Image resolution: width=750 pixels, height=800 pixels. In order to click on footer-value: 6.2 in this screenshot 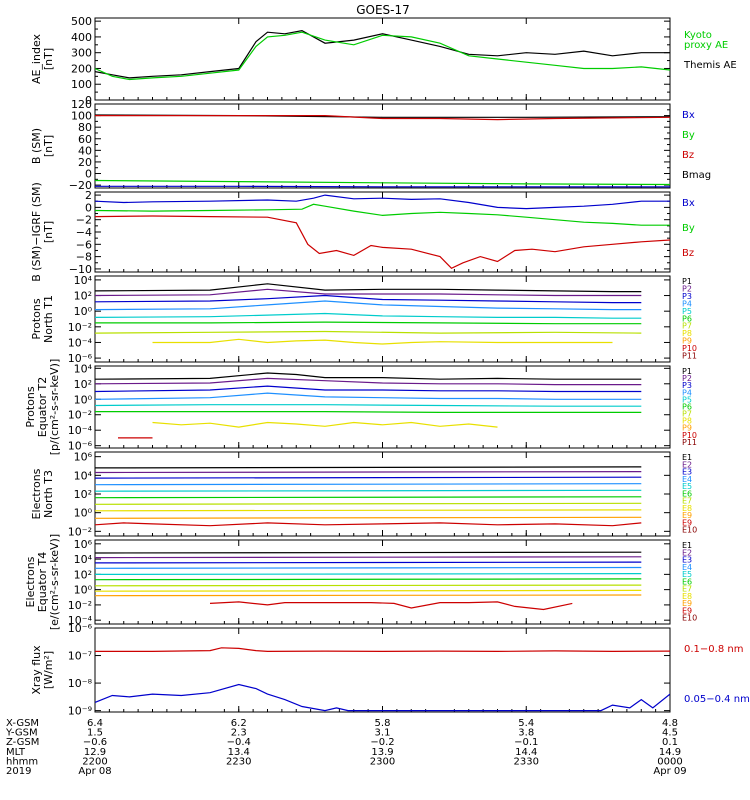, I will do `click(239, 723)`.